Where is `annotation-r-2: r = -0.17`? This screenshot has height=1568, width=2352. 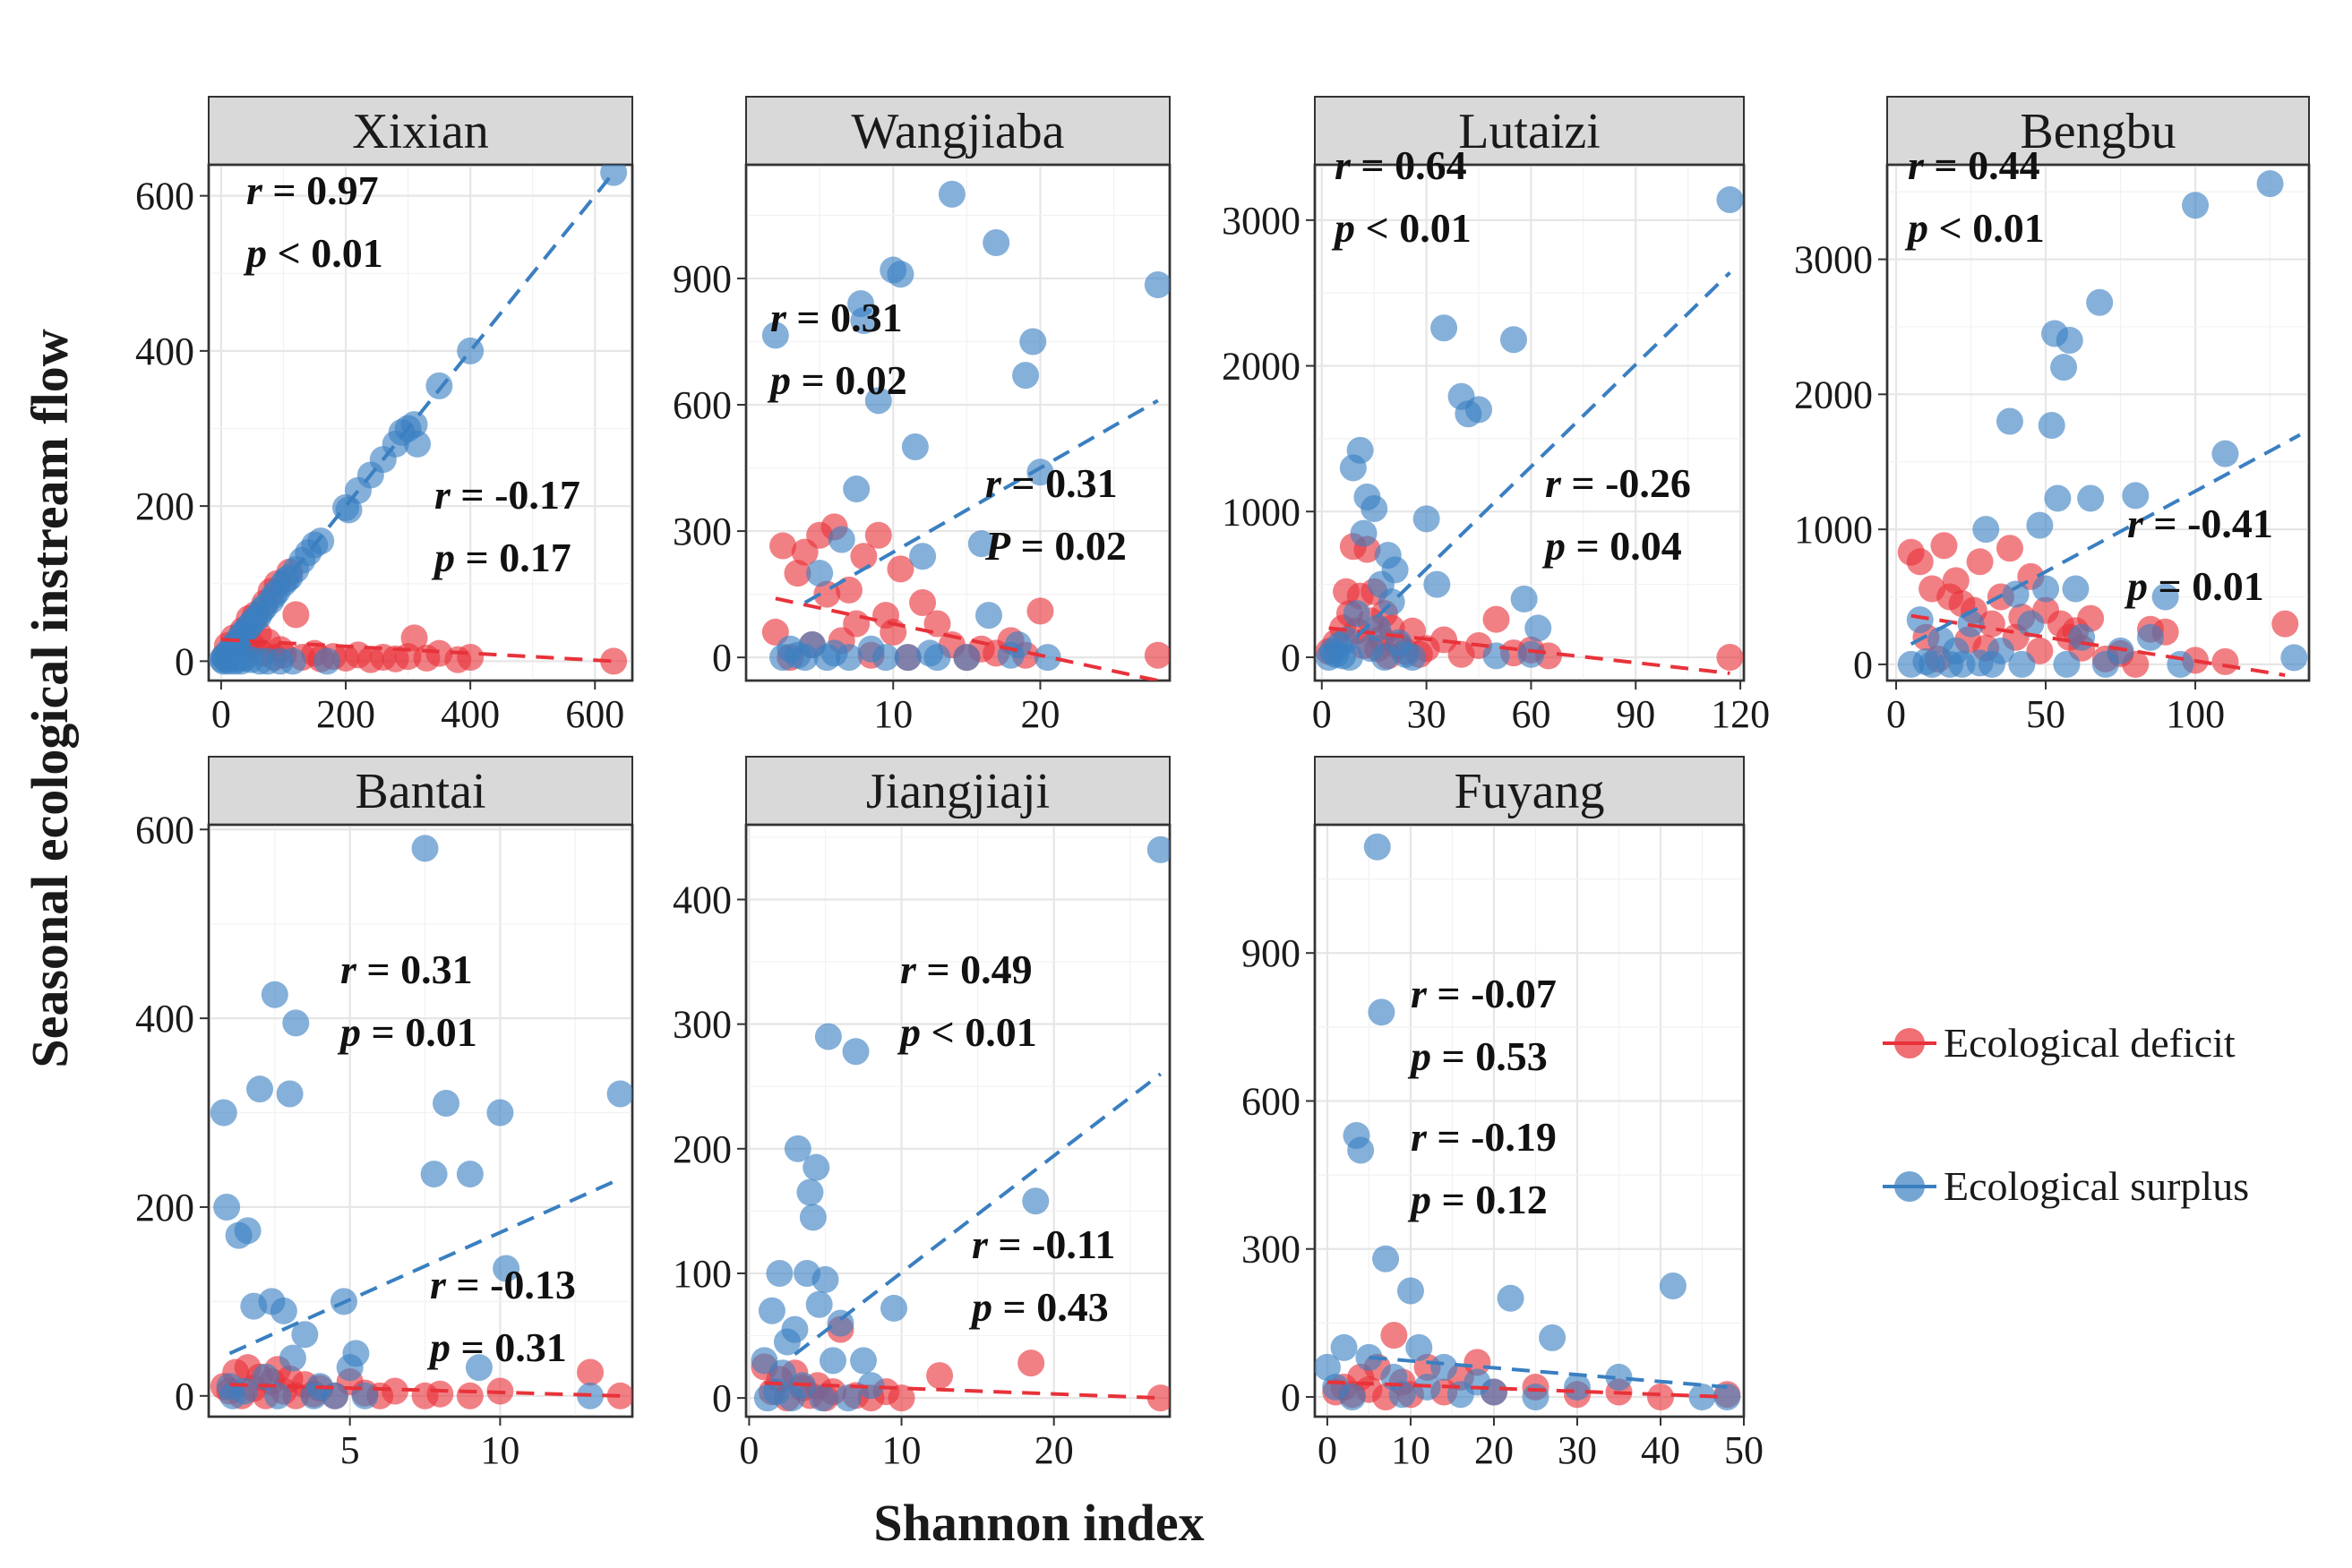
annotation-r-2: r = -0.17 is located at coordinates (507, 495).